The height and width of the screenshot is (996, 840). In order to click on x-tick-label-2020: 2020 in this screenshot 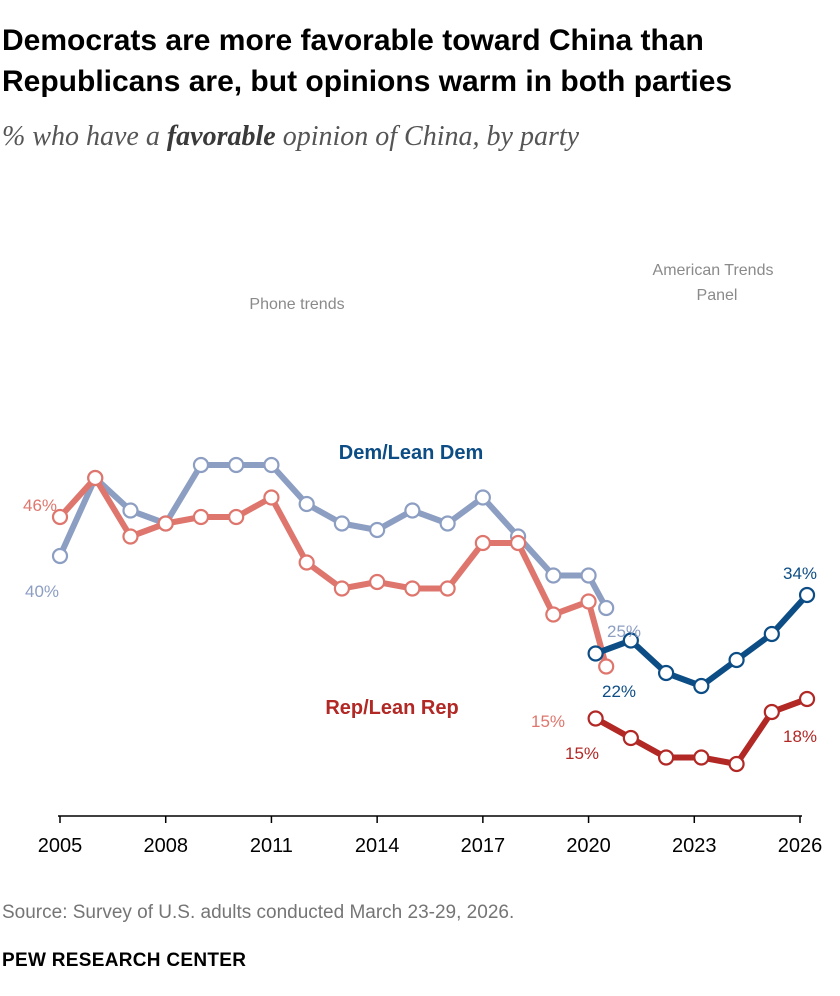, I will do `click(588, 846)`.